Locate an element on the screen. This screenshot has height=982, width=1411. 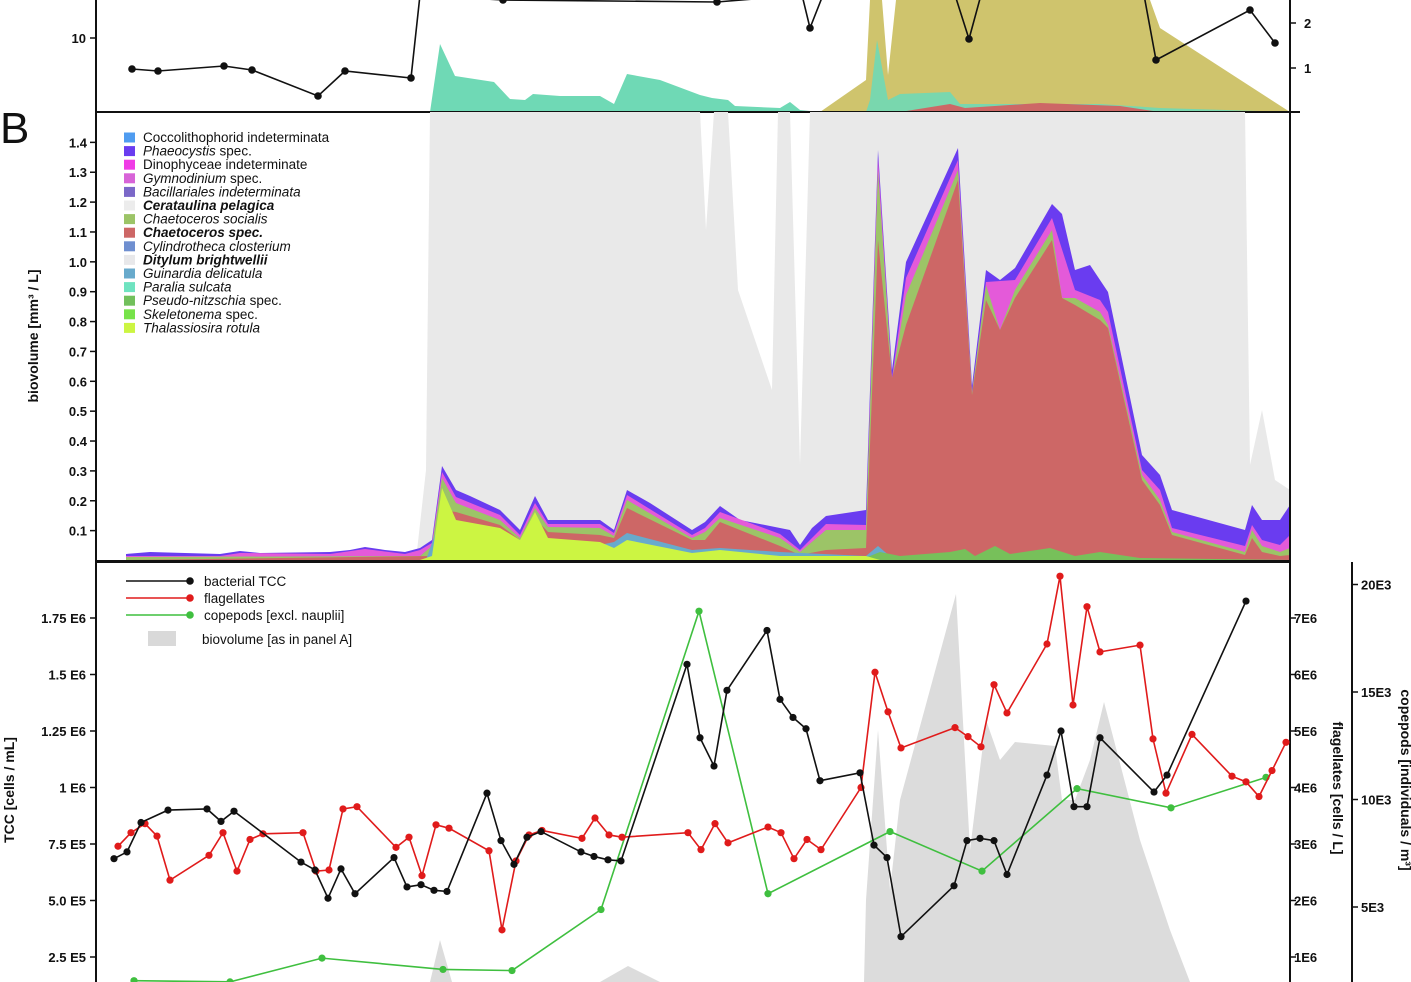
panel-b-label: B is located at coordinates (14, 128).